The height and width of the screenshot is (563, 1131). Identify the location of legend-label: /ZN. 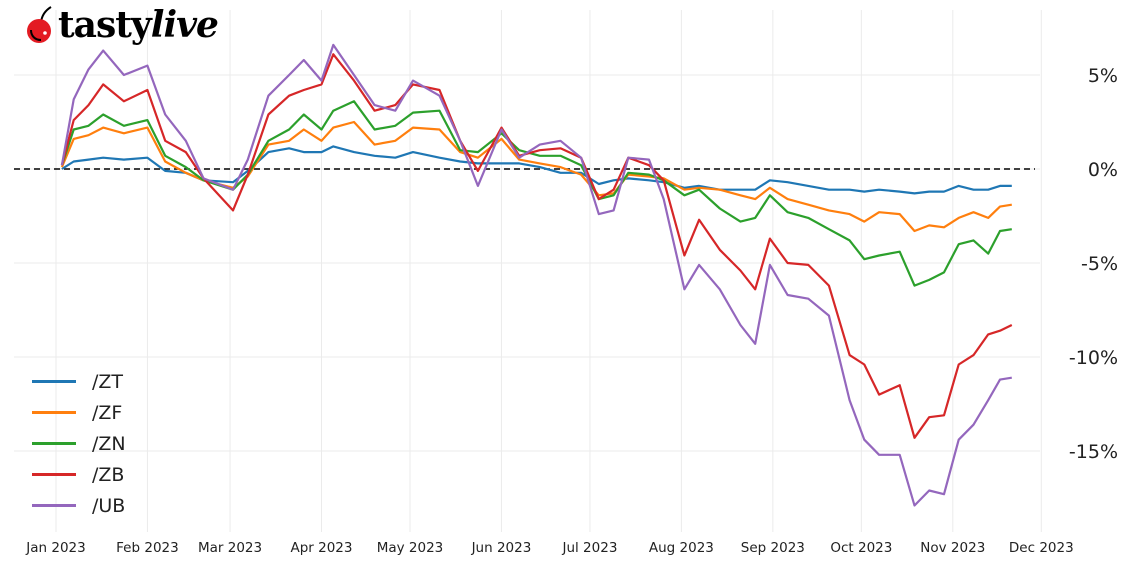
(109, 443).